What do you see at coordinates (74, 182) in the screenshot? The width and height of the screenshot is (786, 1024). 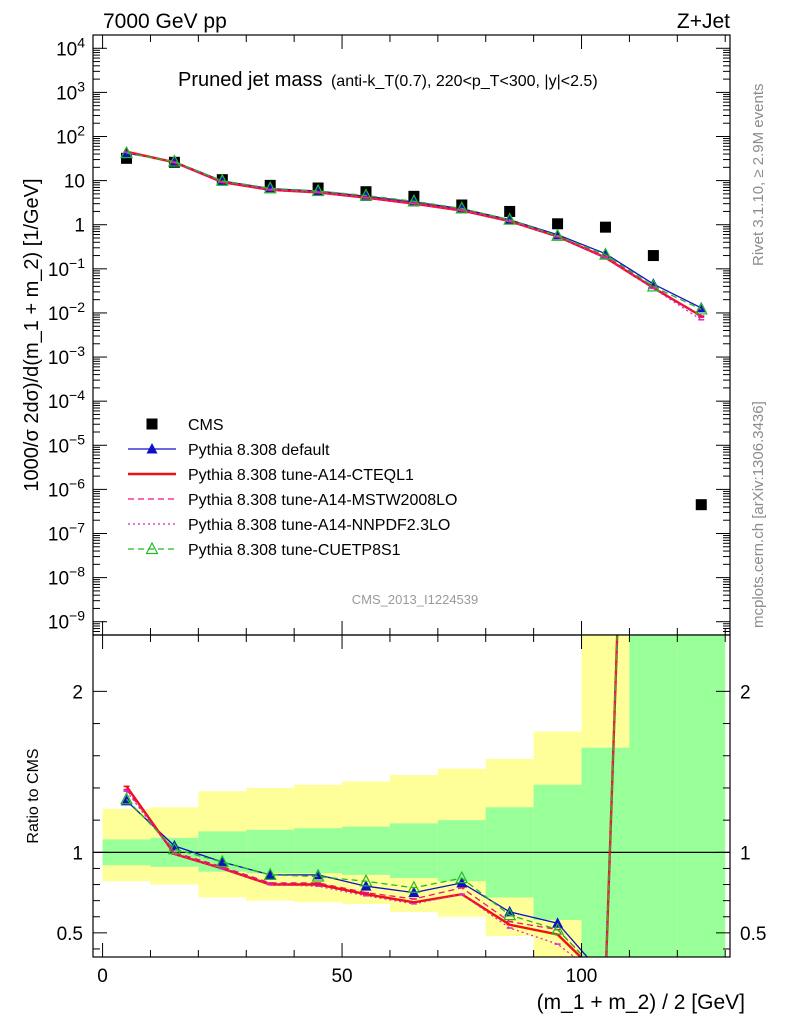 I see `main-y-tick-label: 10` at bounding box center [74, 182].